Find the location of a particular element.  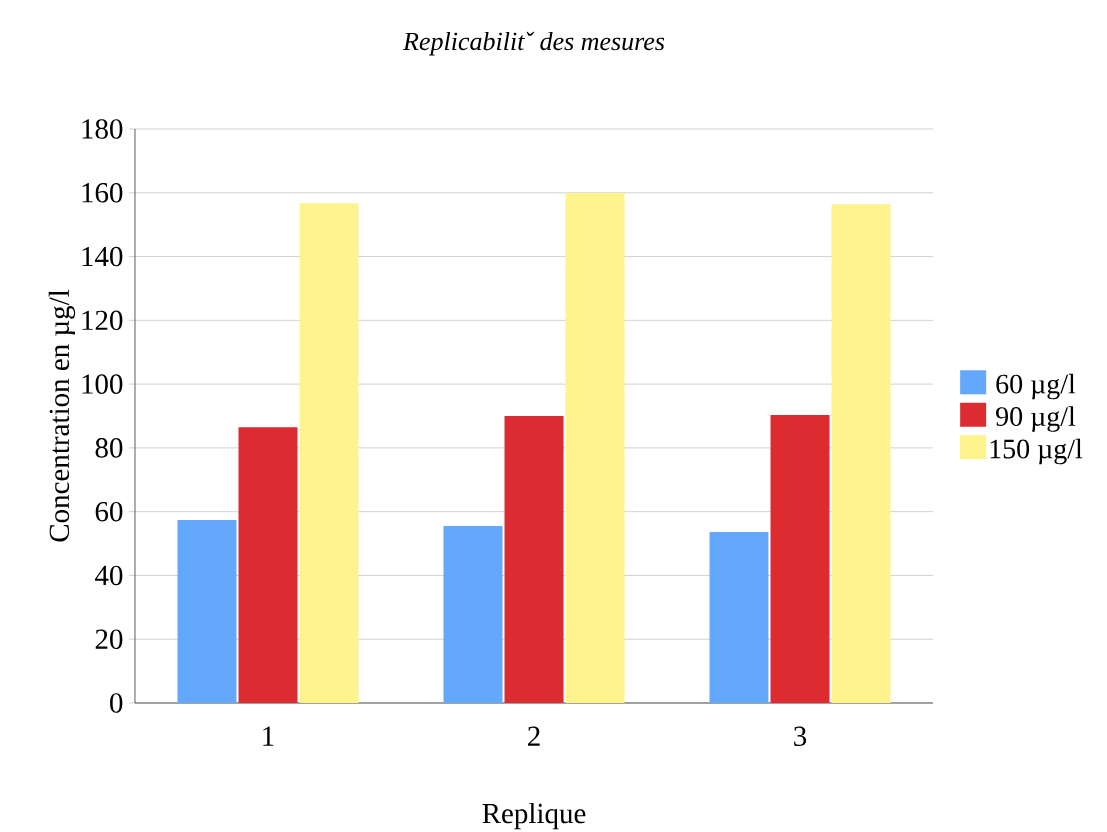

y-tick-label: 20 is located at coordinates (109, 639).